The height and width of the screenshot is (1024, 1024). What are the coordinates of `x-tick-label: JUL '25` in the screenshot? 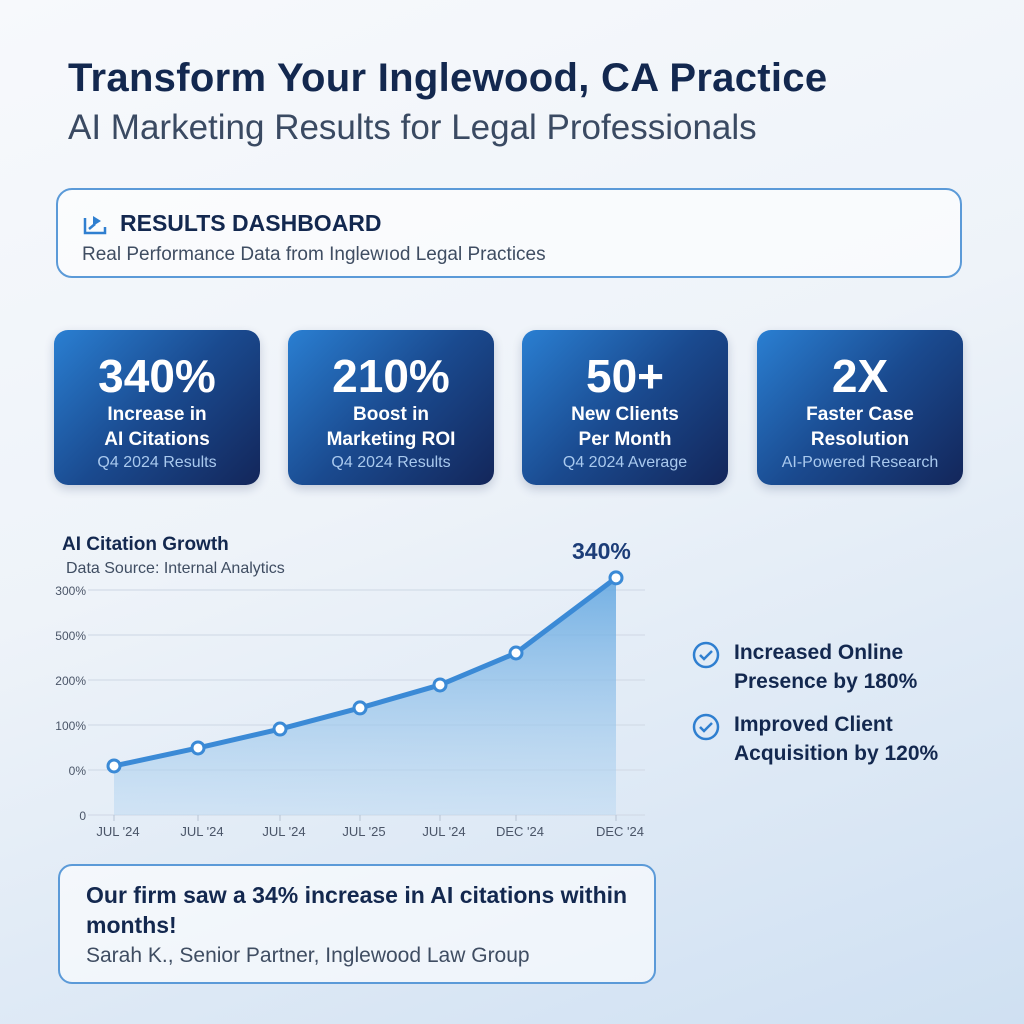 It's located at (363, 831).